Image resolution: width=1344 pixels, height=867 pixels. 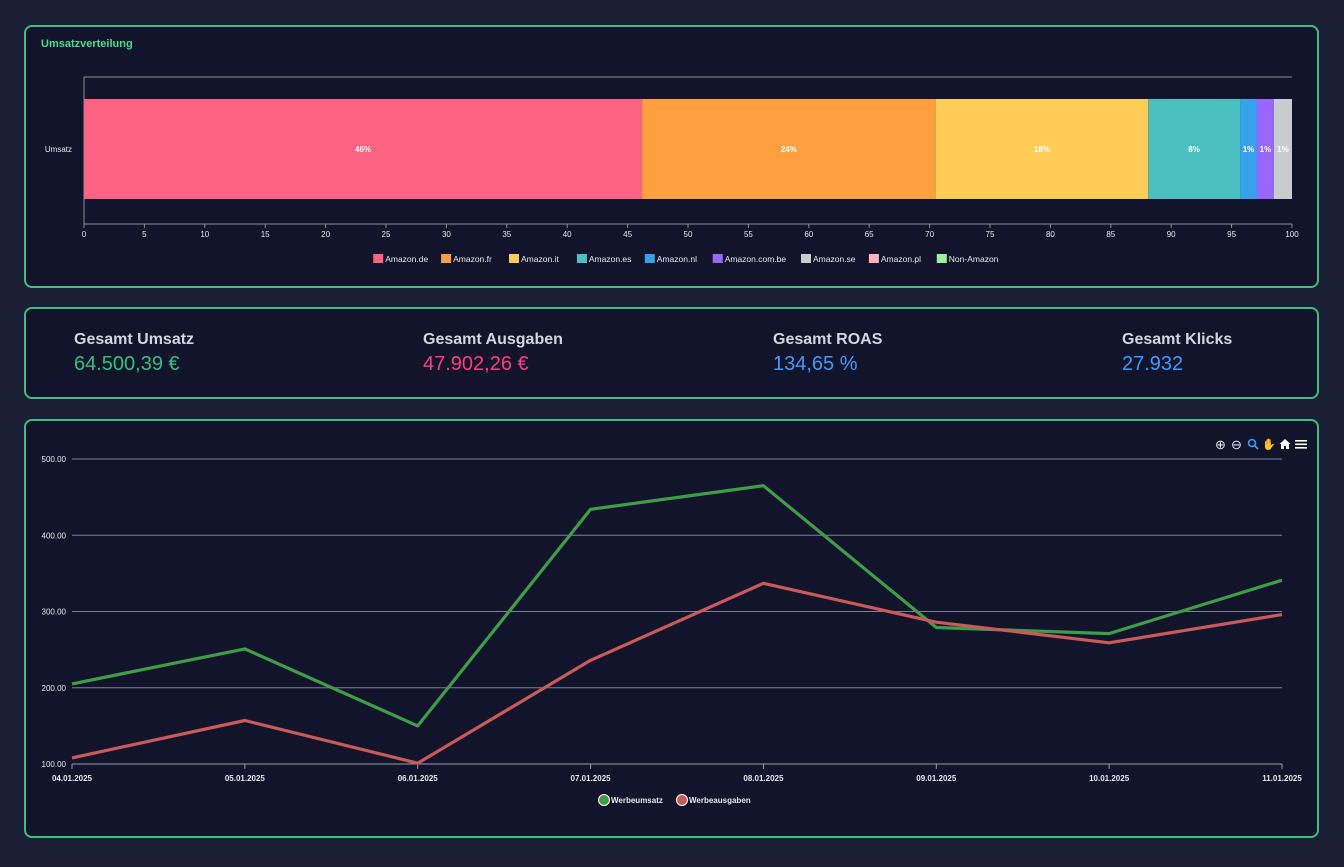 I want to click on x-tick-label: 07.01.2025, so click(x=591, y=778).